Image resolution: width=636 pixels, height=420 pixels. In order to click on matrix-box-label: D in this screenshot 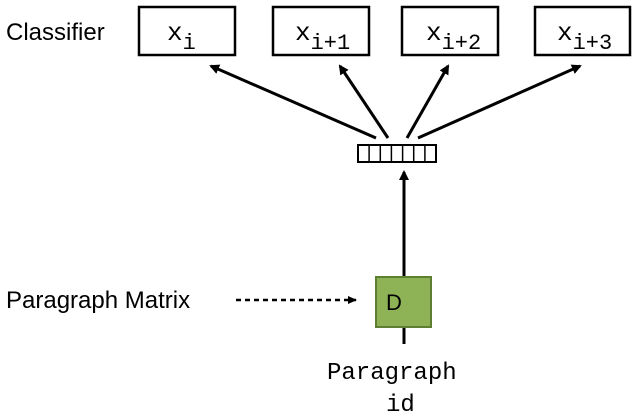, I will do `click(394, 302)`.